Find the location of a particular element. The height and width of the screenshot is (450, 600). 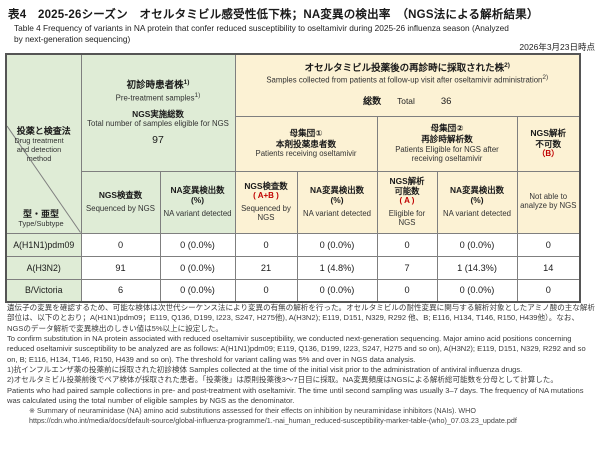

subheader-pre-sequenced: NGS検査数 Sequenced by NGS is located at coordinates (120, 202).